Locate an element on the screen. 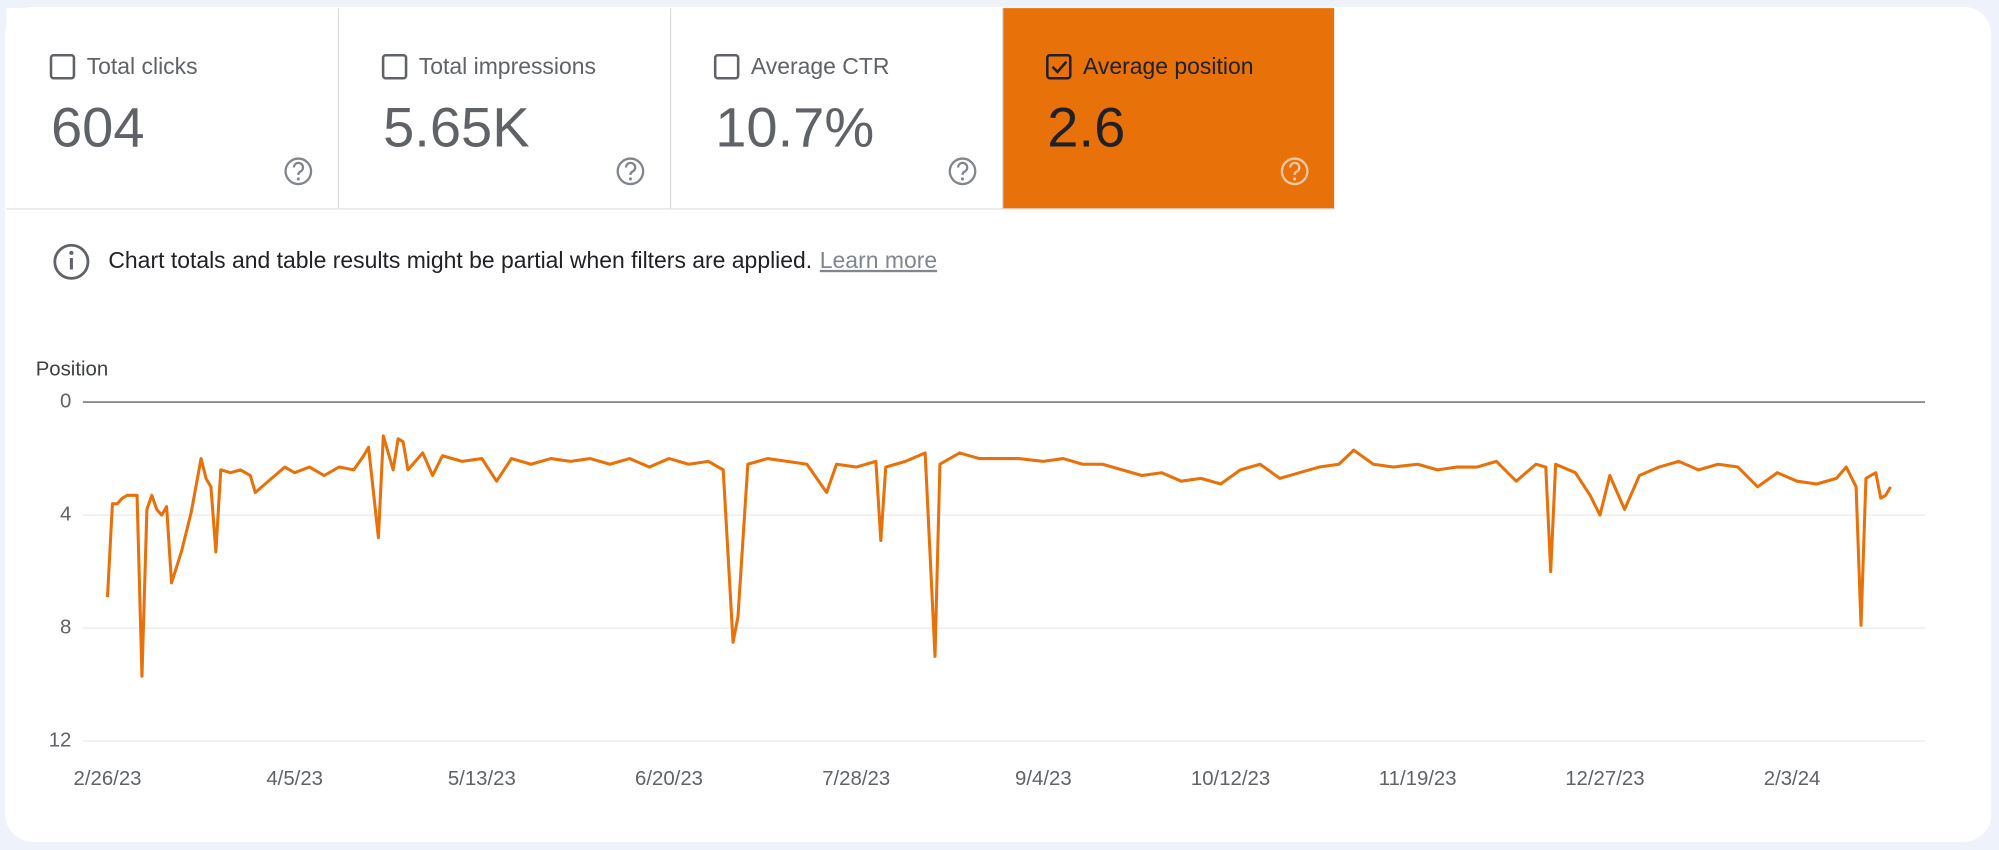 This screenshot has width=1999, height=850. x-tick-label: 2/26/23 is located at coordinates (108, 779).